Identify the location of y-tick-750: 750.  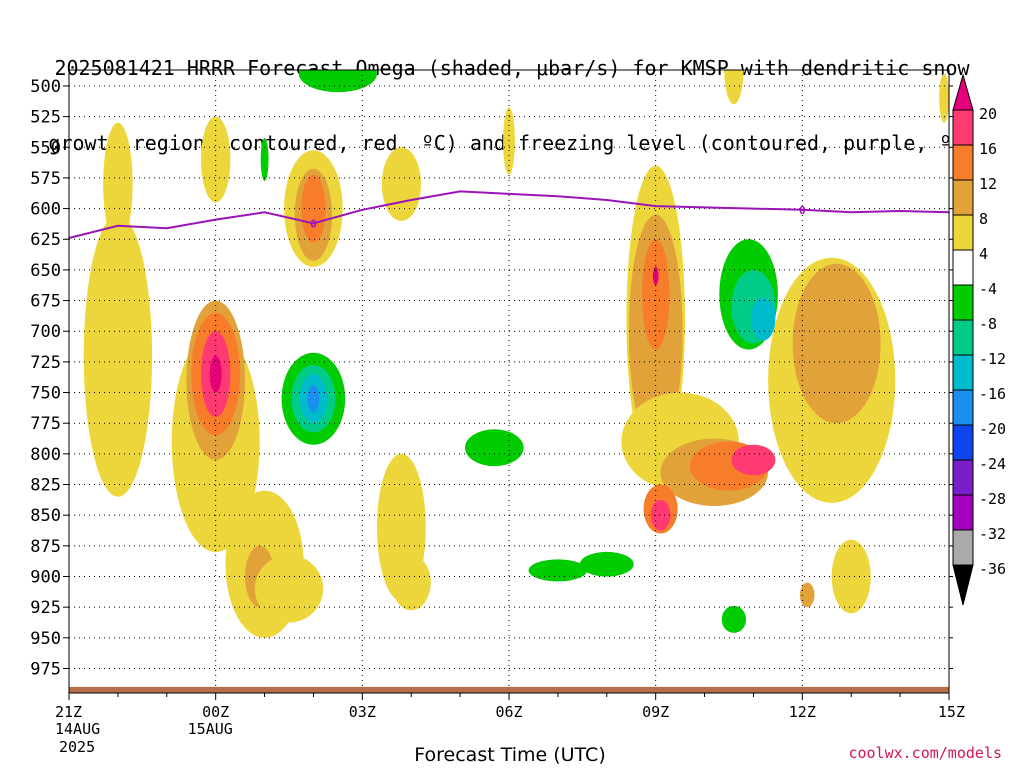
(491, 394).